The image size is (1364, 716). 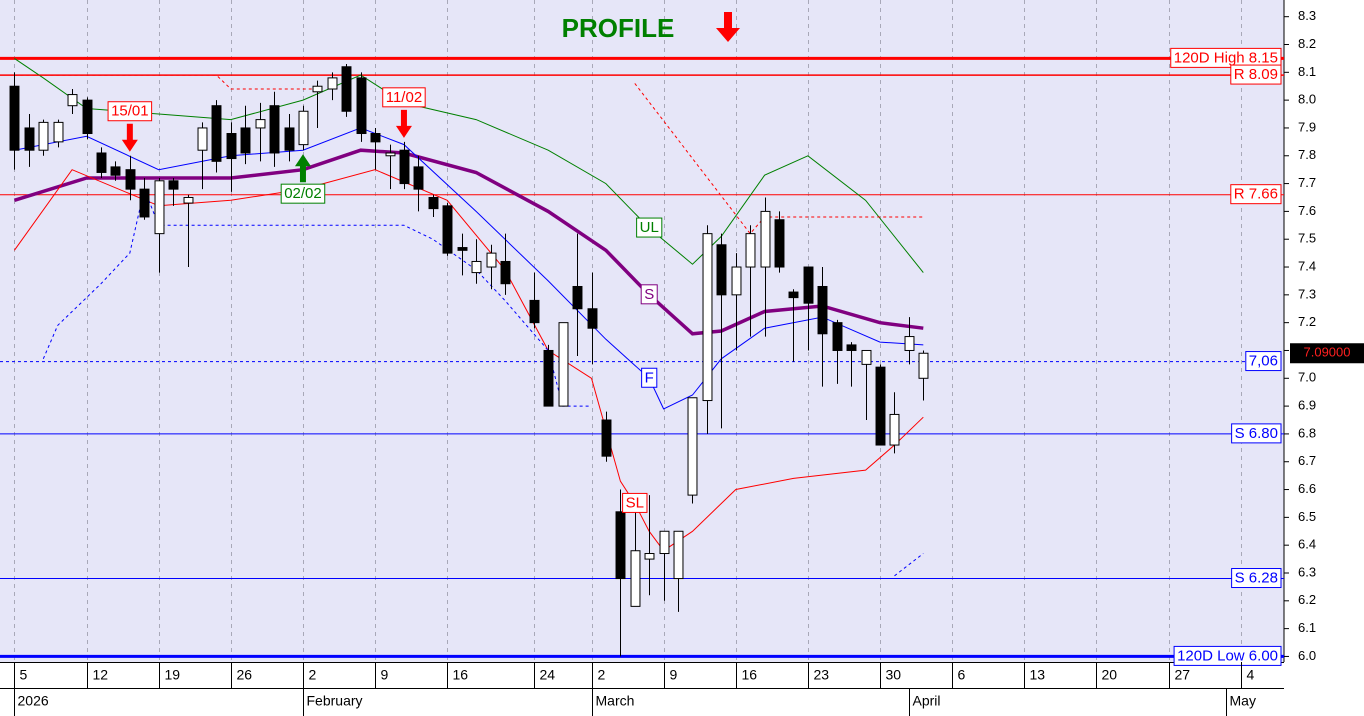 What do you see at coordinates (1251, 675) in the screenshot?
I see `x-tick-label: 4` at bounding box center [1251, 675].